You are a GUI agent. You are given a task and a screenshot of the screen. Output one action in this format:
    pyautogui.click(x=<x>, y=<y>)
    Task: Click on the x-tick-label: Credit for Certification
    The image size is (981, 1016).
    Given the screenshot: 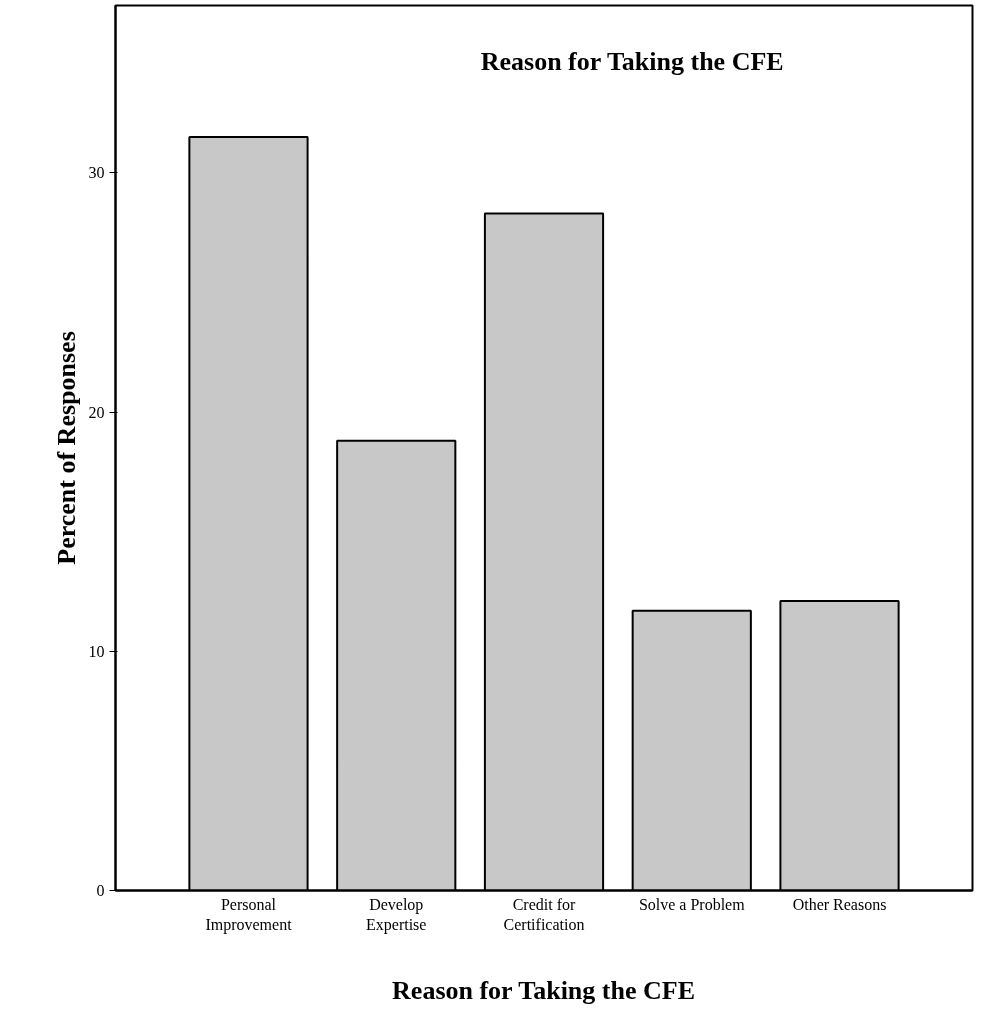 What is the action you would take?
    pyautogui.click(x=544, y=914)
    